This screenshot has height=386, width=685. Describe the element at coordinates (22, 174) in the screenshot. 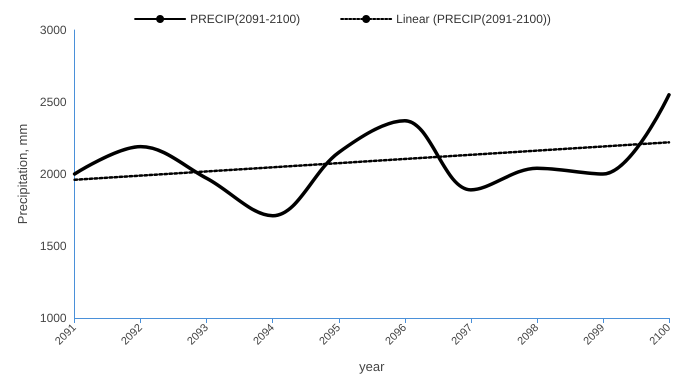

I see `y-axis-title: Precipitation, mm` at that location.